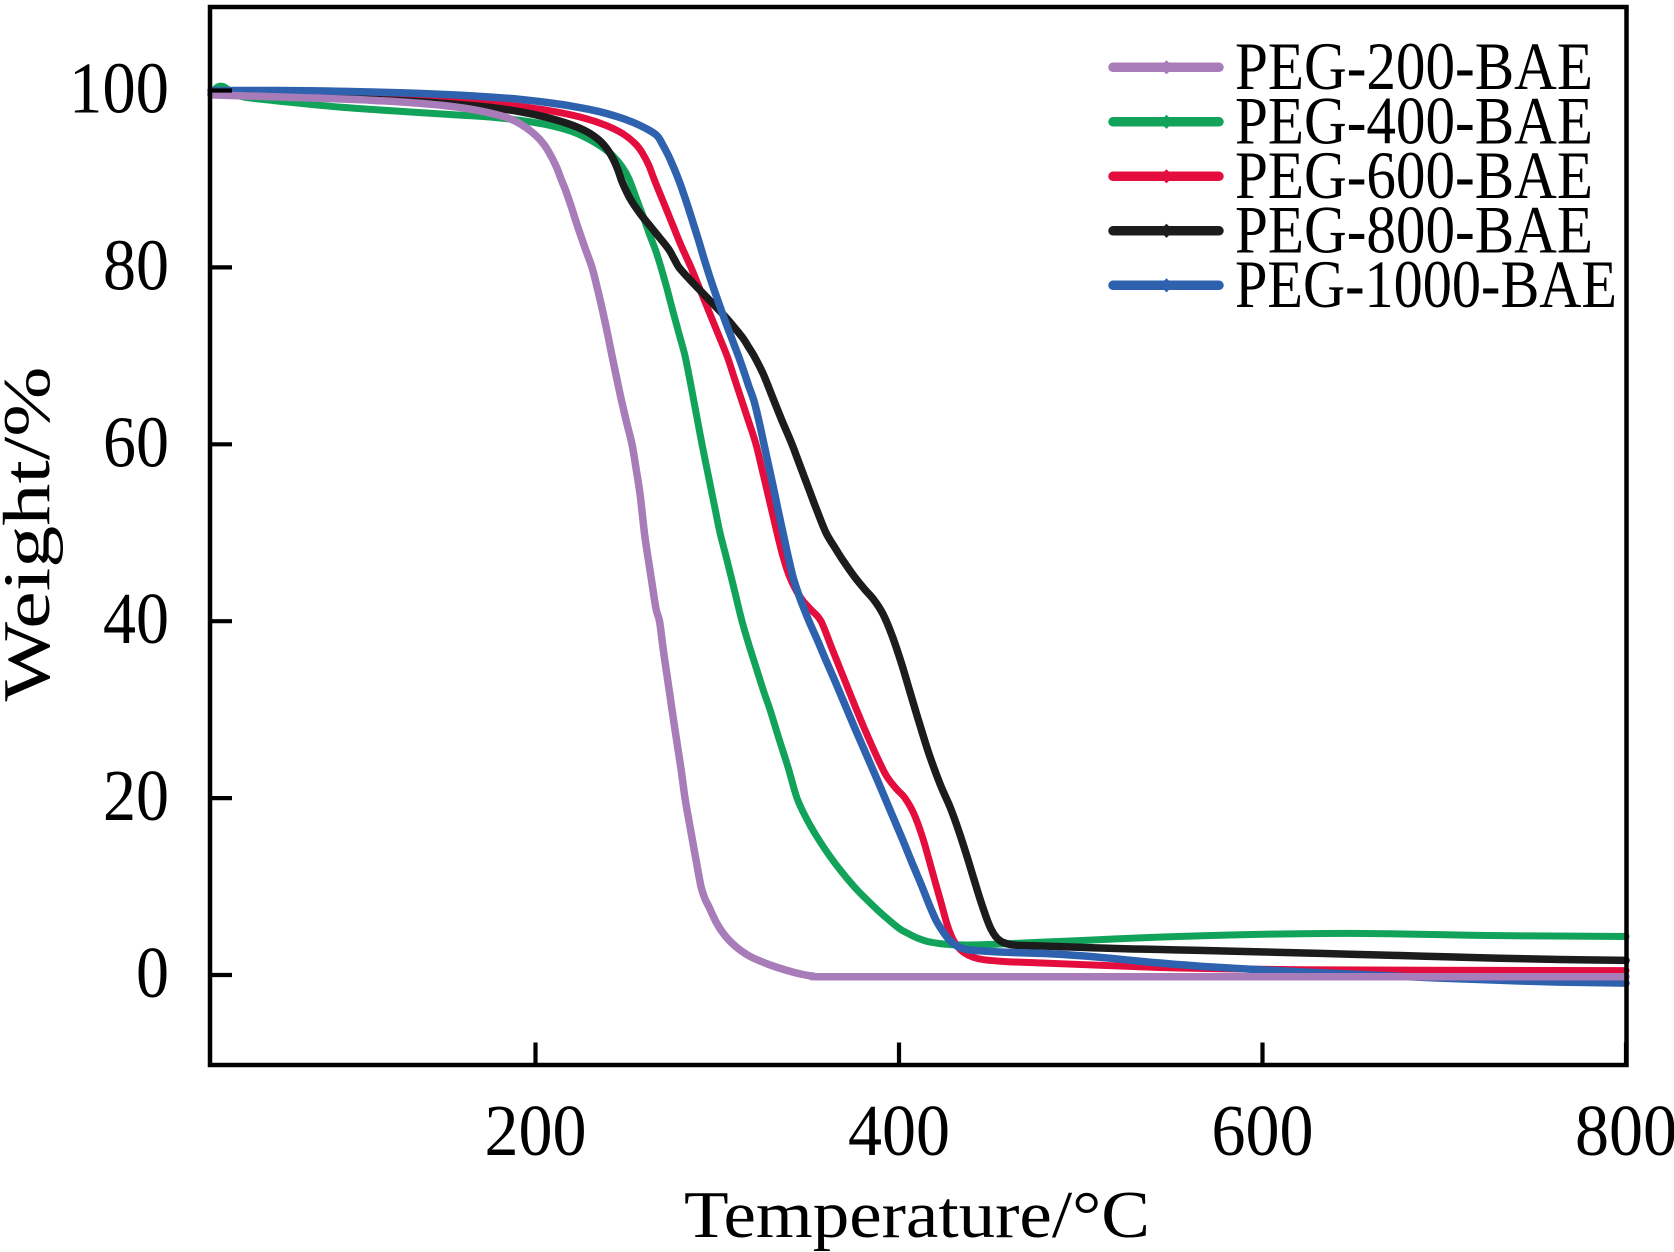 This screenshot has width=1674, height=1252. I want to click on svg-text: PEG-800-BAE, so click(1414, 230).